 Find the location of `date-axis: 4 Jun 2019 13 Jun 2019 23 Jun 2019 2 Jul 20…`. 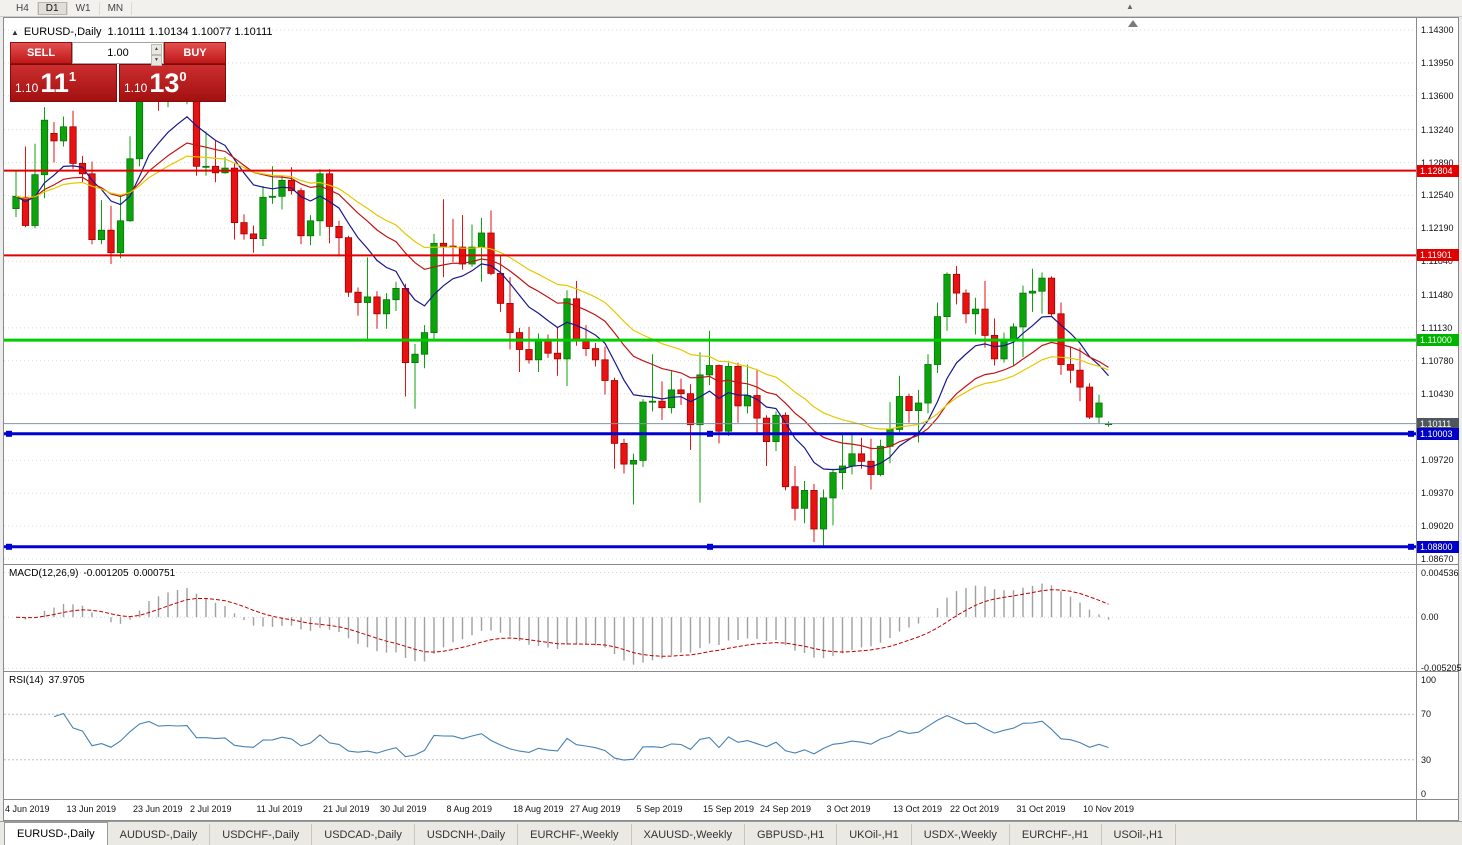

date-axis: 4 Jun 2019 13 Jun 2019 23 Jun 2019 2 Jul 20… is located at coordinates (710, 810).